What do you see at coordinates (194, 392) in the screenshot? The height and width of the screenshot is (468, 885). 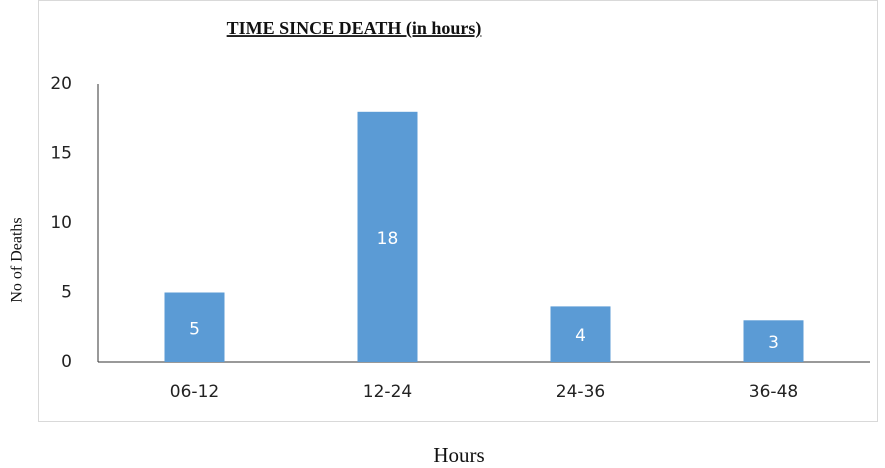 I see `x-tick-label: 06-12` at bounding box center [194, 392].